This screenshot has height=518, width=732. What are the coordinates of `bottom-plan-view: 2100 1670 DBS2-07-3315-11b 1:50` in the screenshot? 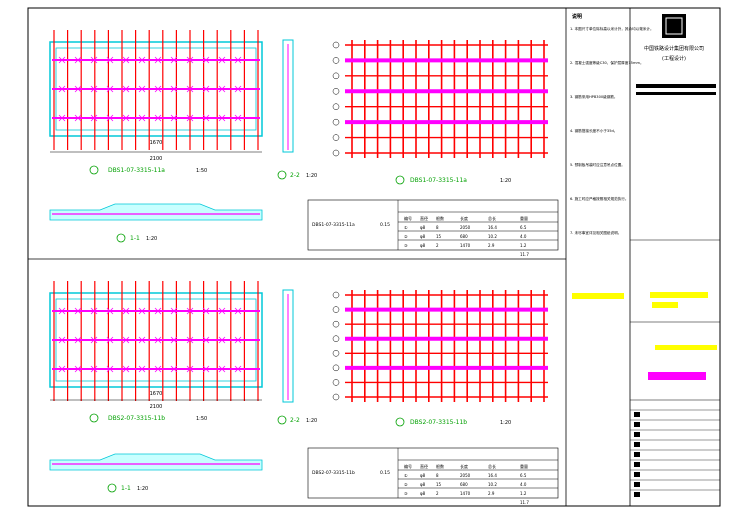 It's located at (156, 352).